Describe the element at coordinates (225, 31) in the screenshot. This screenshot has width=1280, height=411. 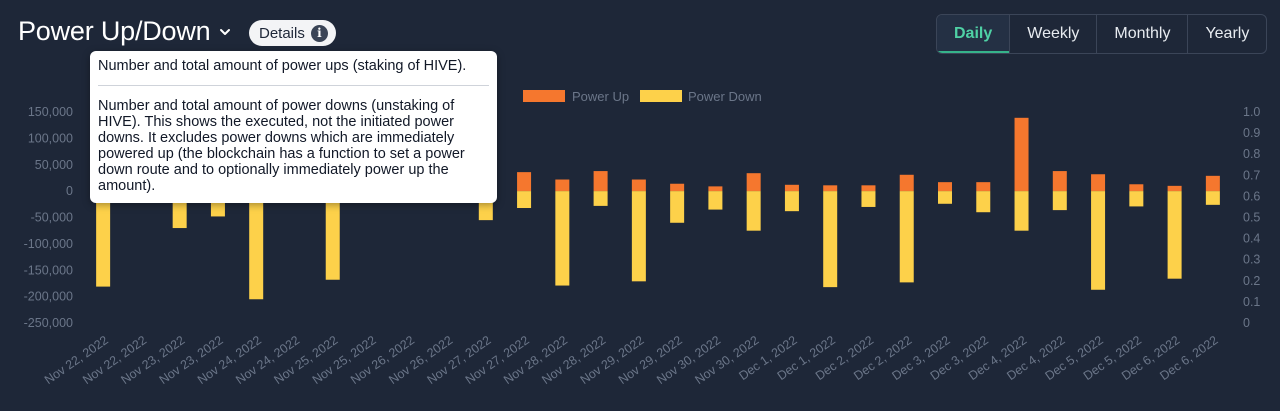
I see `chevron-down-icon` at that location.